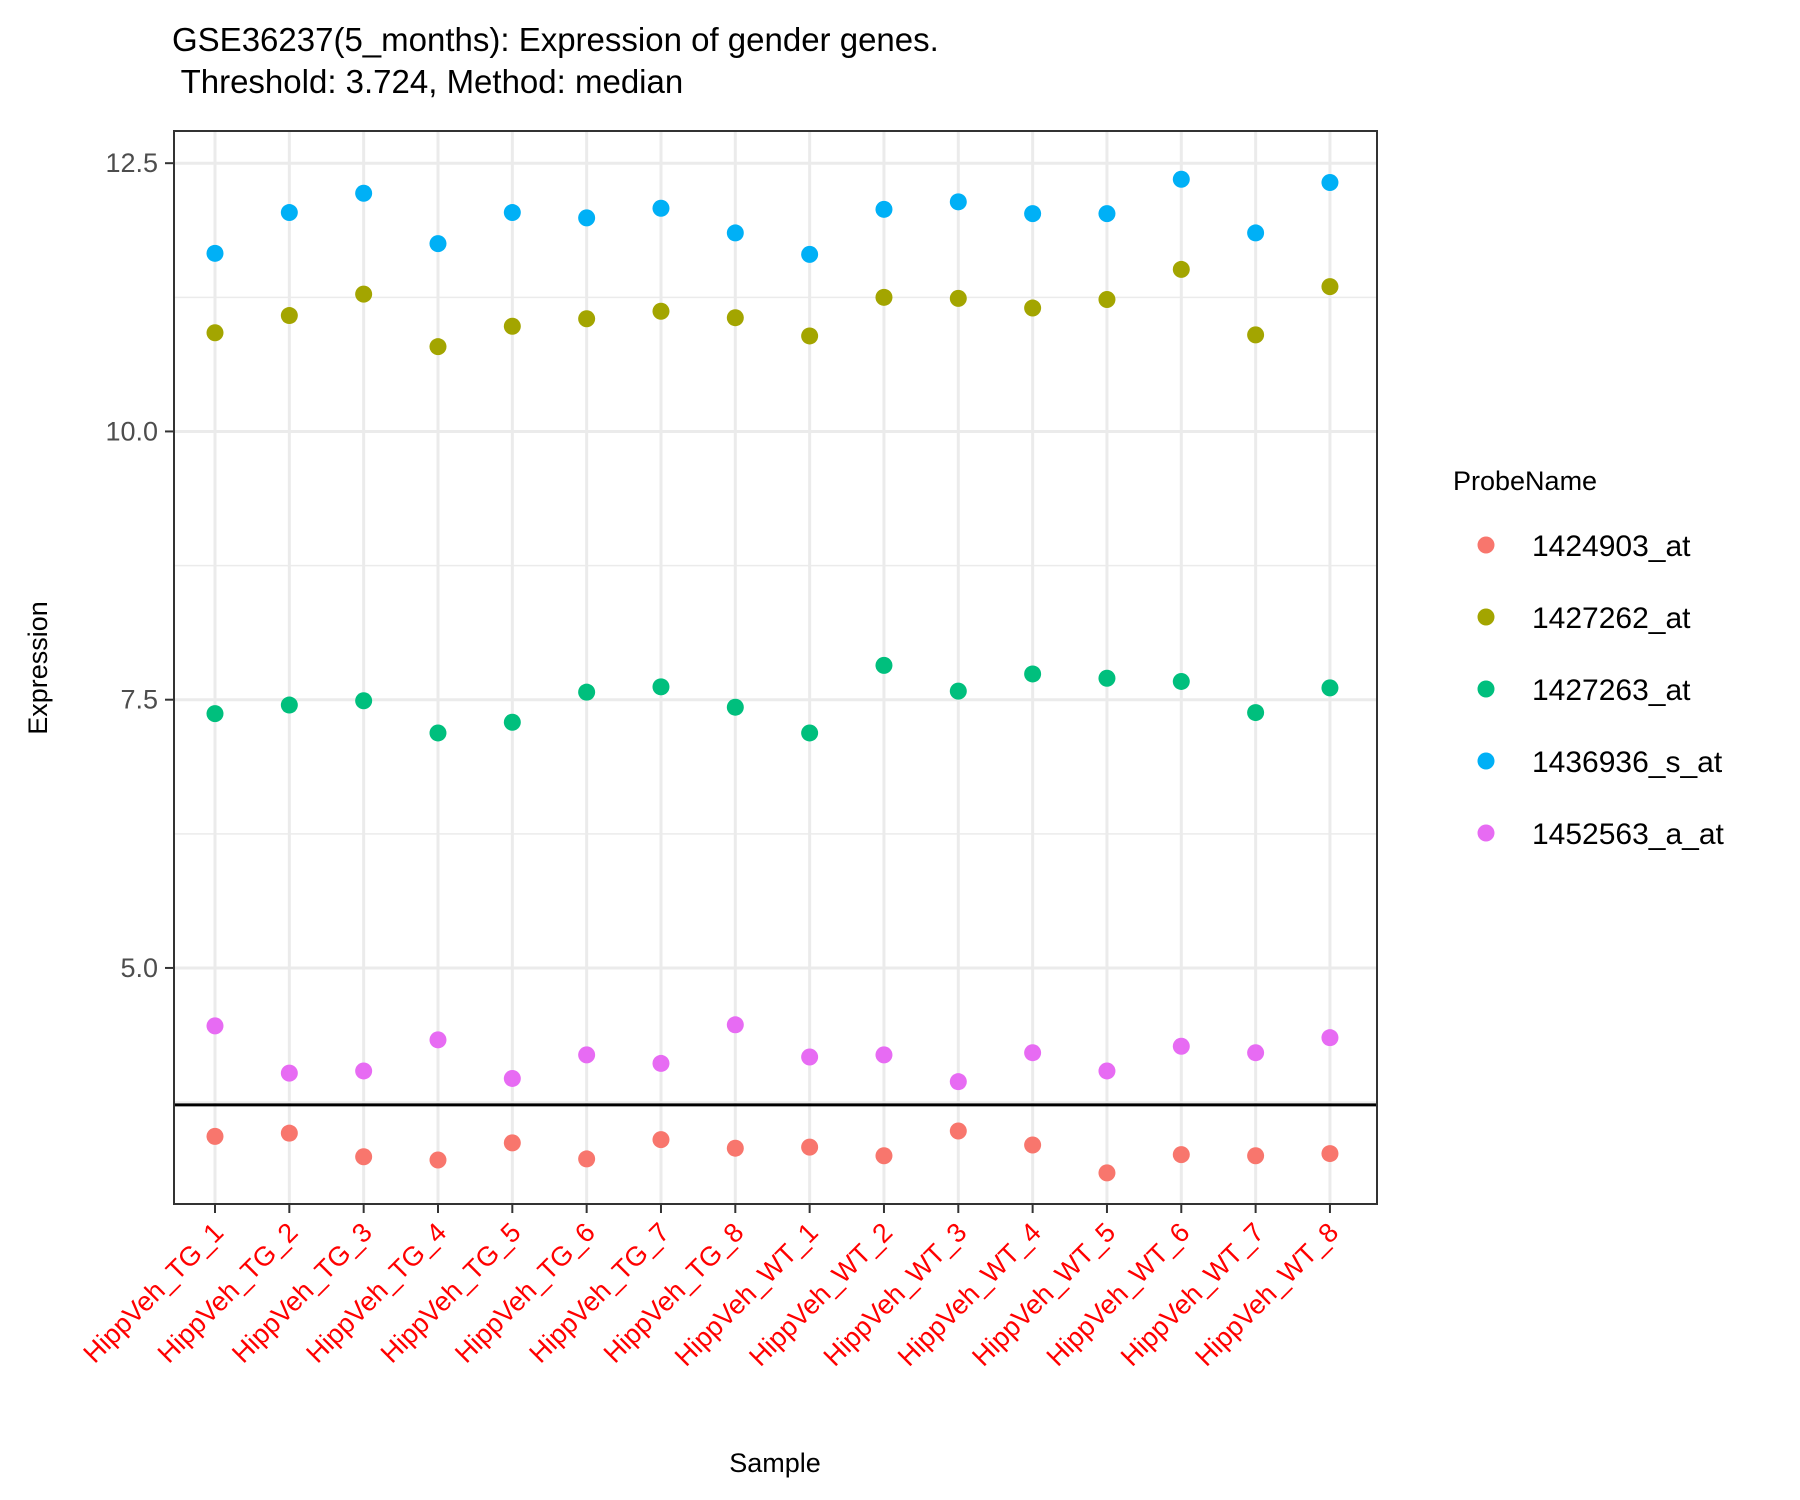 Image resolution: width=1800 pixels, height=1500 pixels. What do you see at coordinates (131, 163) in the screenshot?
I see `y-tick-label: 12.5` at bounding box center [131, 163].